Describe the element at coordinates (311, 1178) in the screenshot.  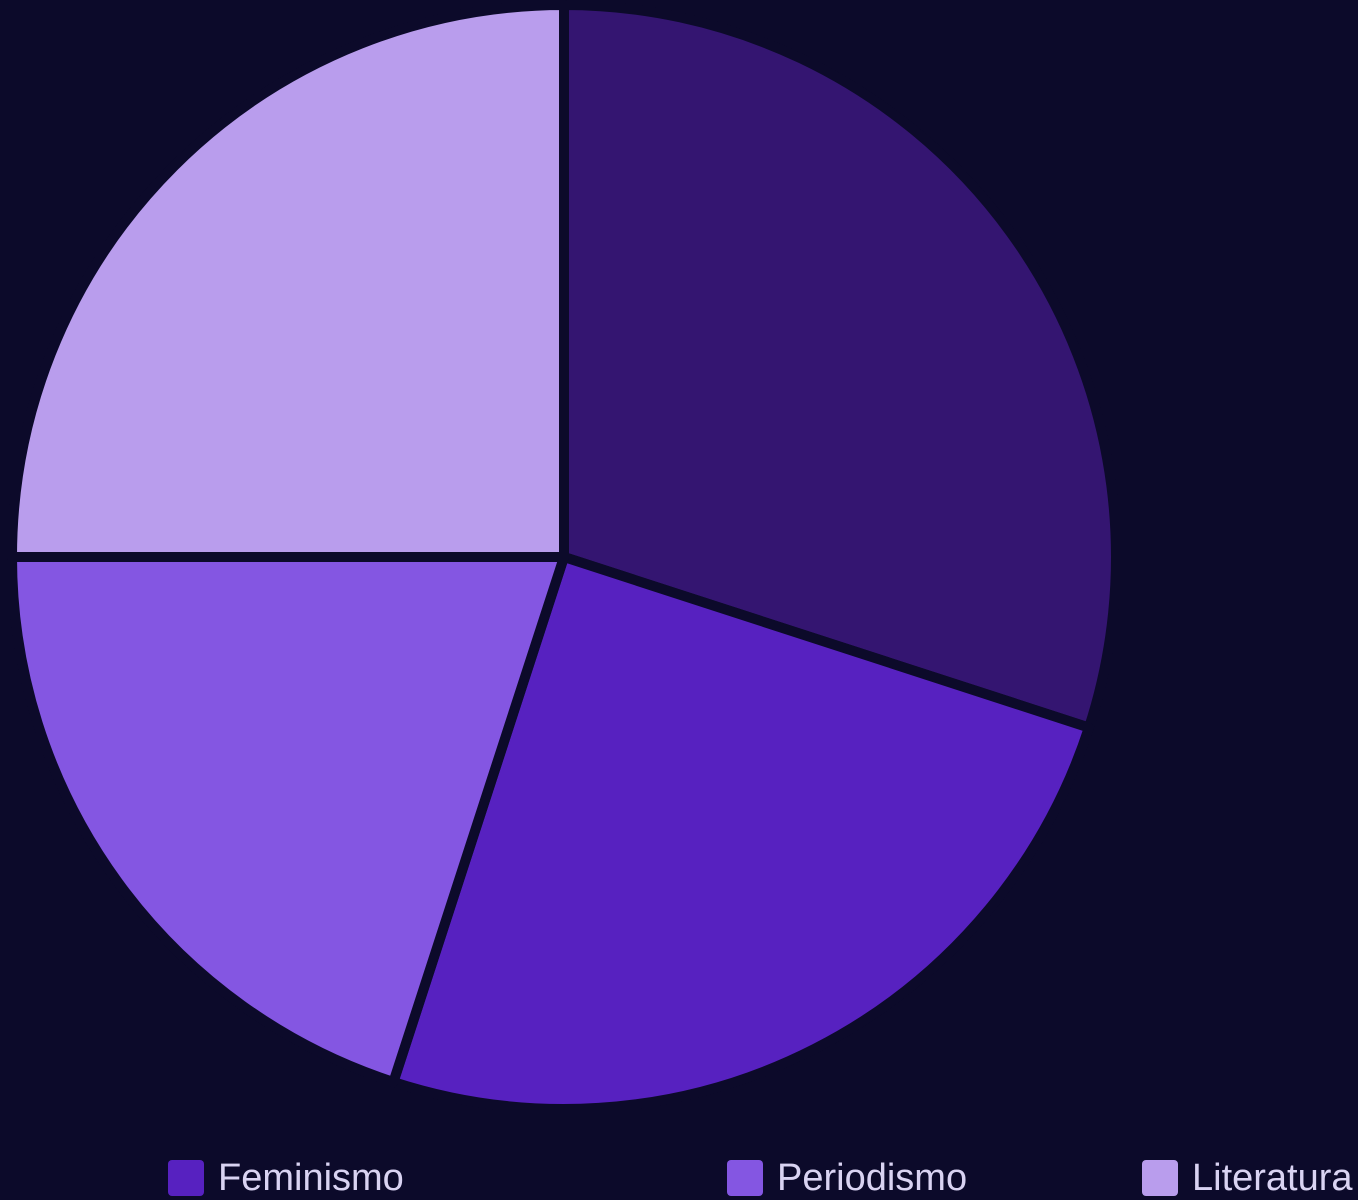
I see `legend-label-feminismo: Feminismo` at that location.